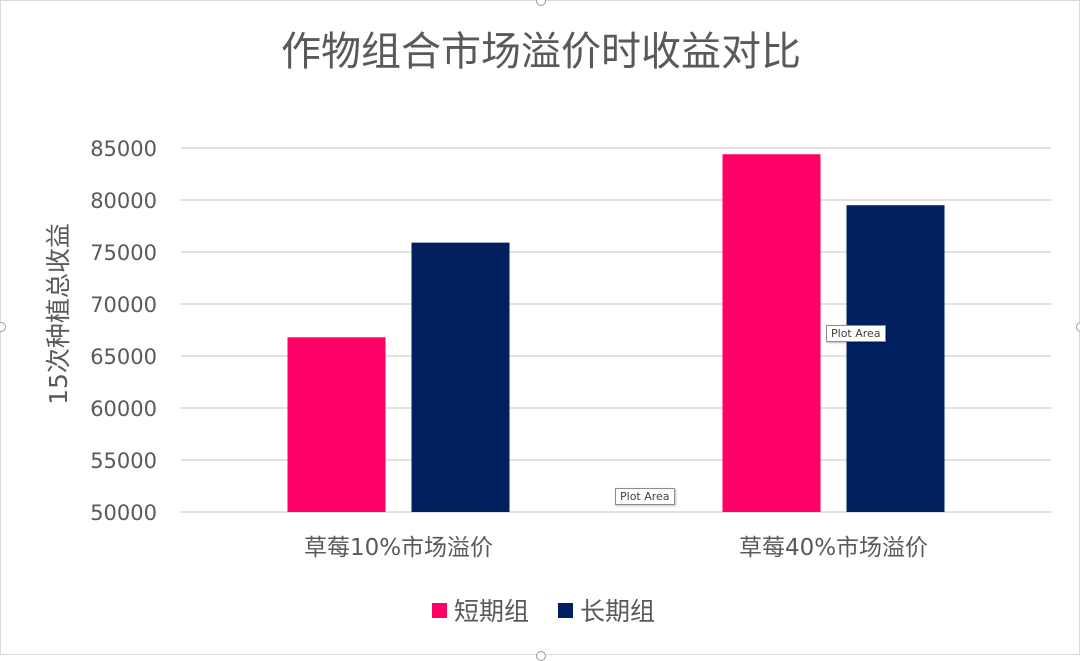 The height and width of the screenshot is (661, 1080). I want to click on y-axis-ticks: 50000 55000 60000 65000 70000 75000 80000 85000, so click(123, 331).